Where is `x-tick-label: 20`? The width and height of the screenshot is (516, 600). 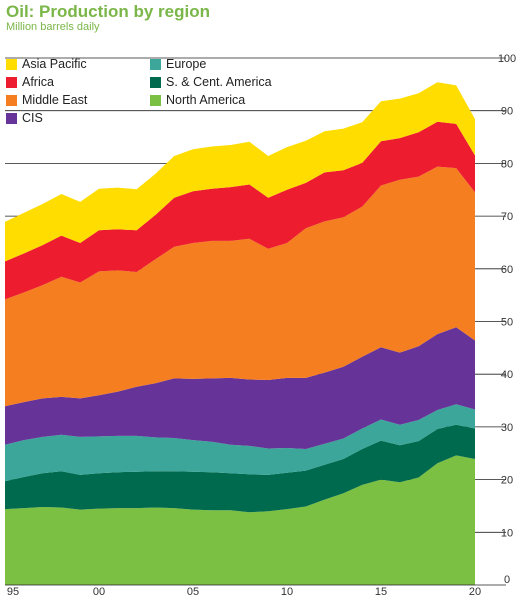
x-tick-label: 20 is located at coordinates (475, 592).